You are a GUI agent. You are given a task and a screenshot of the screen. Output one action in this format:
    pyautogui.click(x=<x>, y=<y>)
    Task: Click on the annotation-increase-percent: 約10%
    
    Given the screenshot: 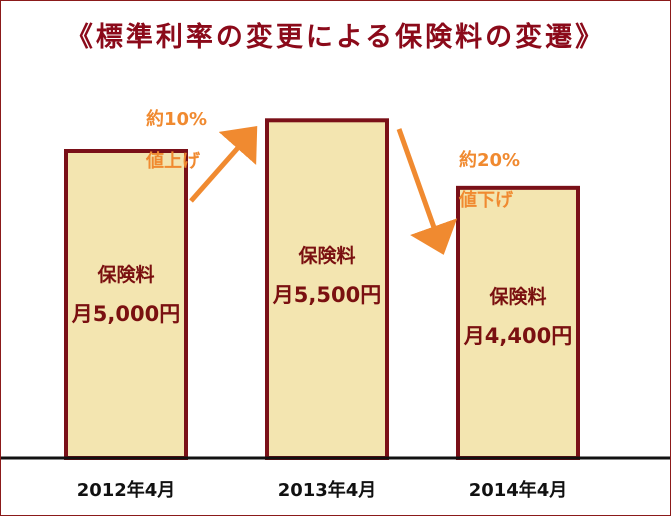 What is the action you would take?
    pyautogui.click(x=177, y=119)
    